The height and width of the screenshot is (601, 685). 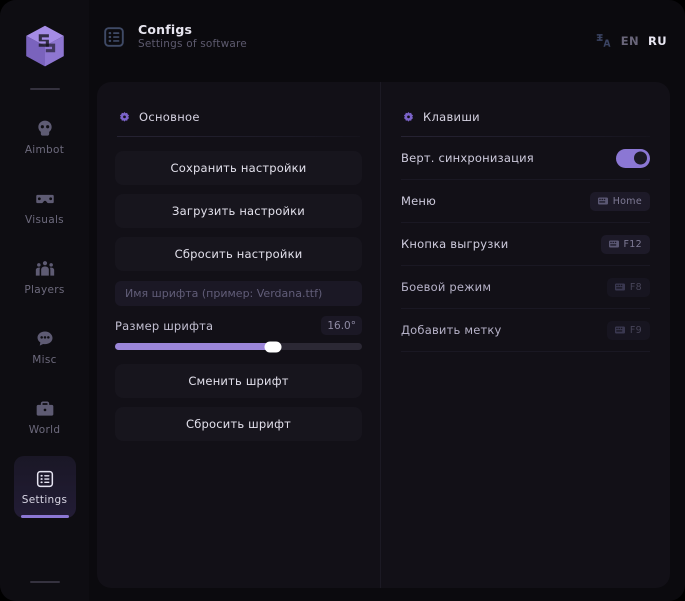 I want to click on sidebar-item-settings: Settings, so click(x=44, y=487).